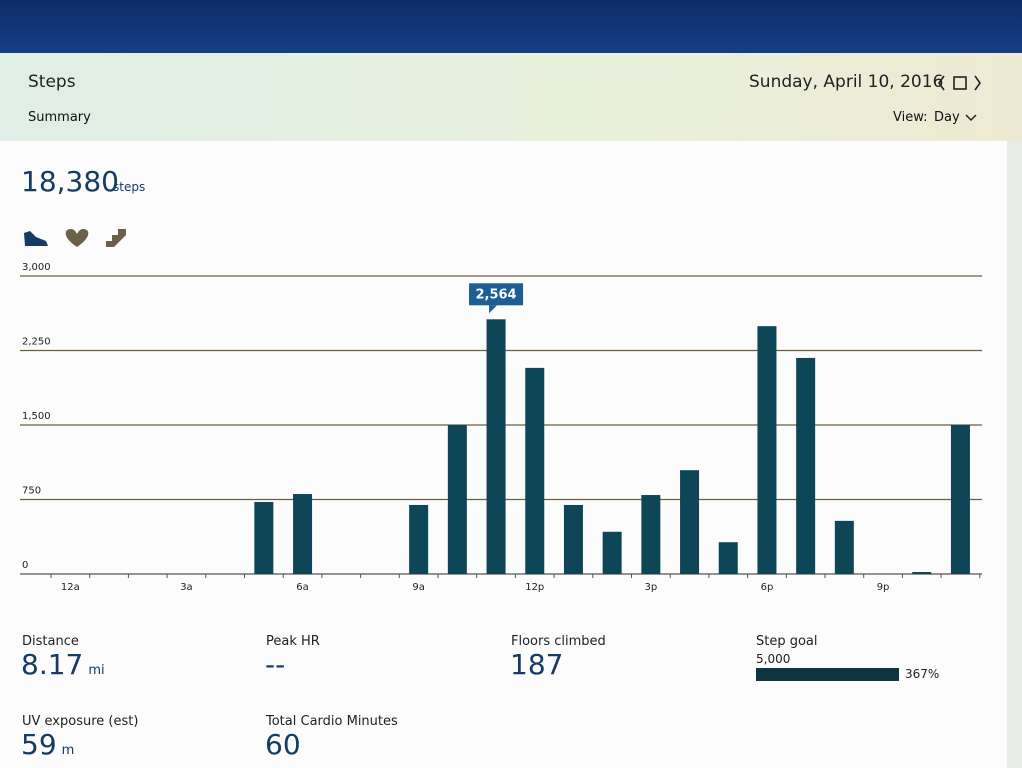 This screenshot has width=1022, height=768. I want to click on tooltip: 2,564, so click(496, 298).